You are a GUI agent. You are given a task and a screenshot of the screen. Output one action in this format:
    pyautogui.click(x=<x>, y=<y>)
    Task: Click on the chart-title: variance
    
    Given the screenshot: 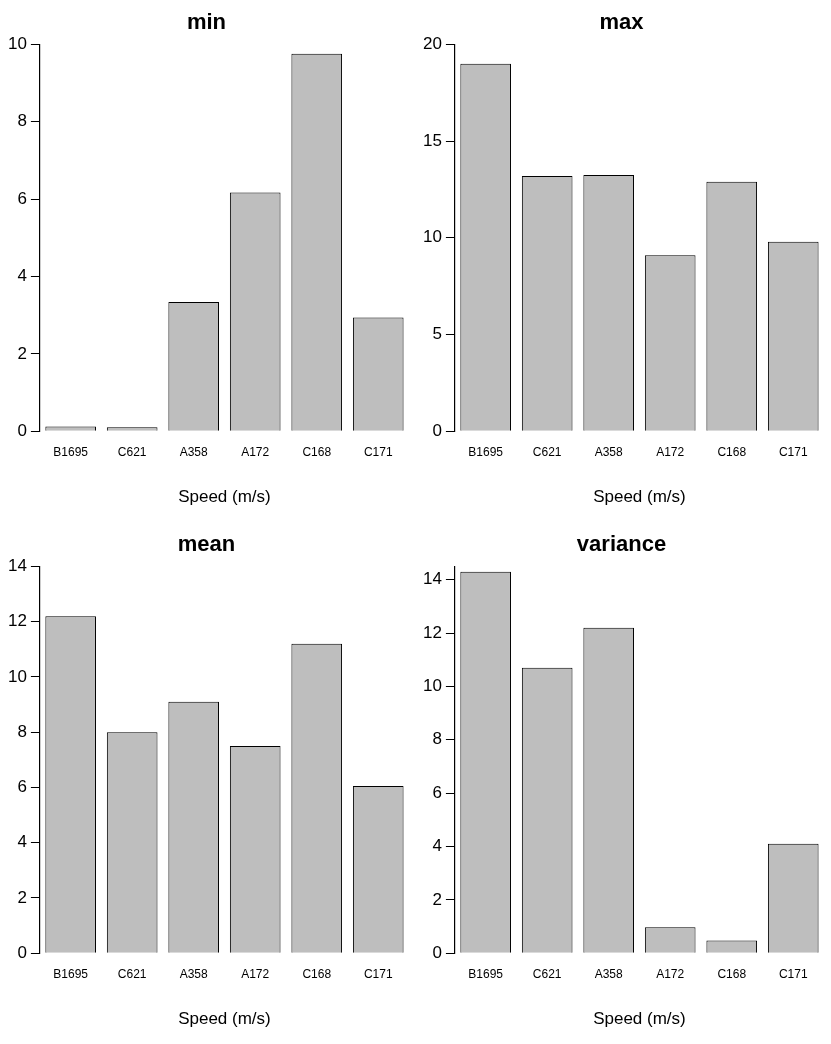 What is the action you would take?
    pyautogui.click(x=621, y=544)
    